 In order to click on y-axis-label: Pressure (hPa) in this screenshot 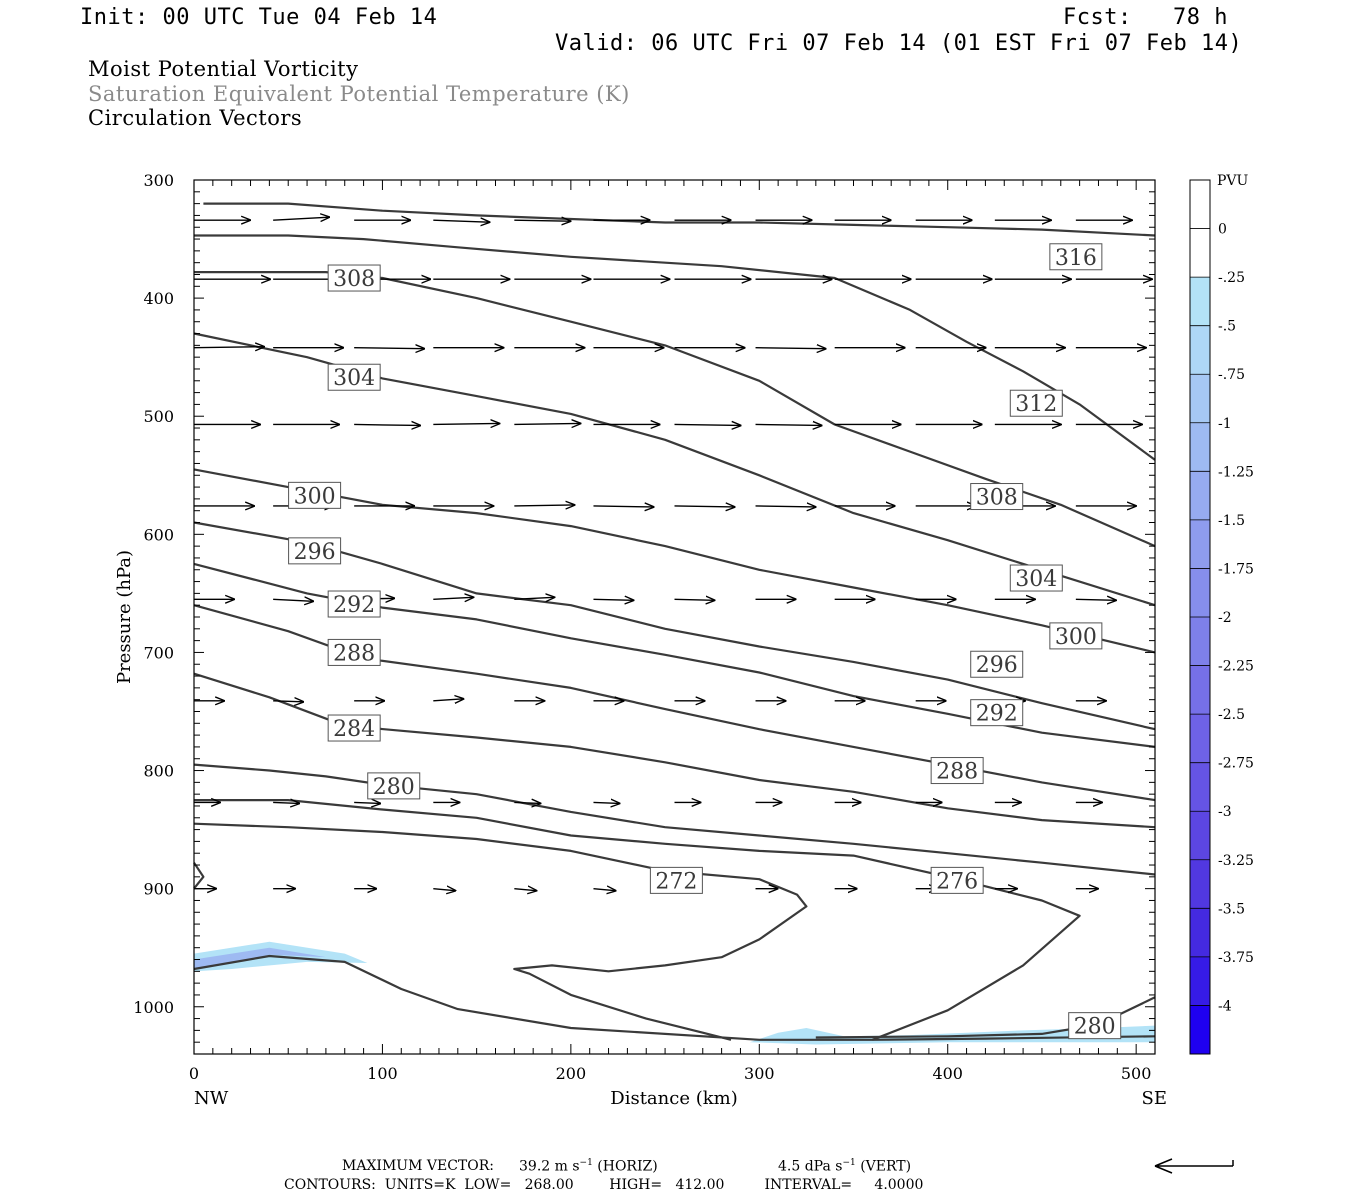, I will do `click(124, 617)`.